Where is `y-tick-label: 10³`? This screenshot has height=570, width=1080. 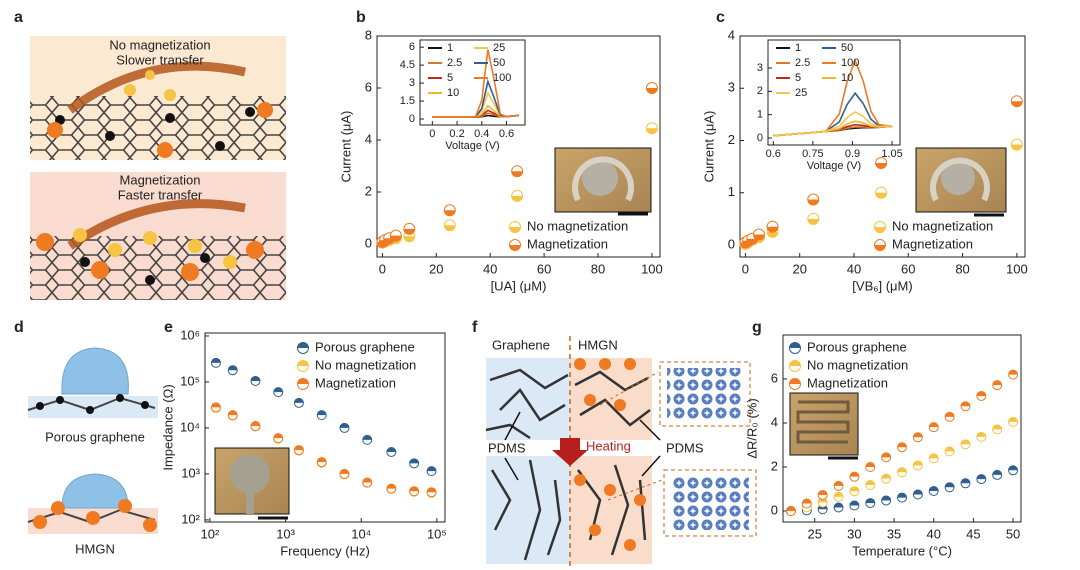
y-tick-label: 10³ is located at coordinates (190, 472).